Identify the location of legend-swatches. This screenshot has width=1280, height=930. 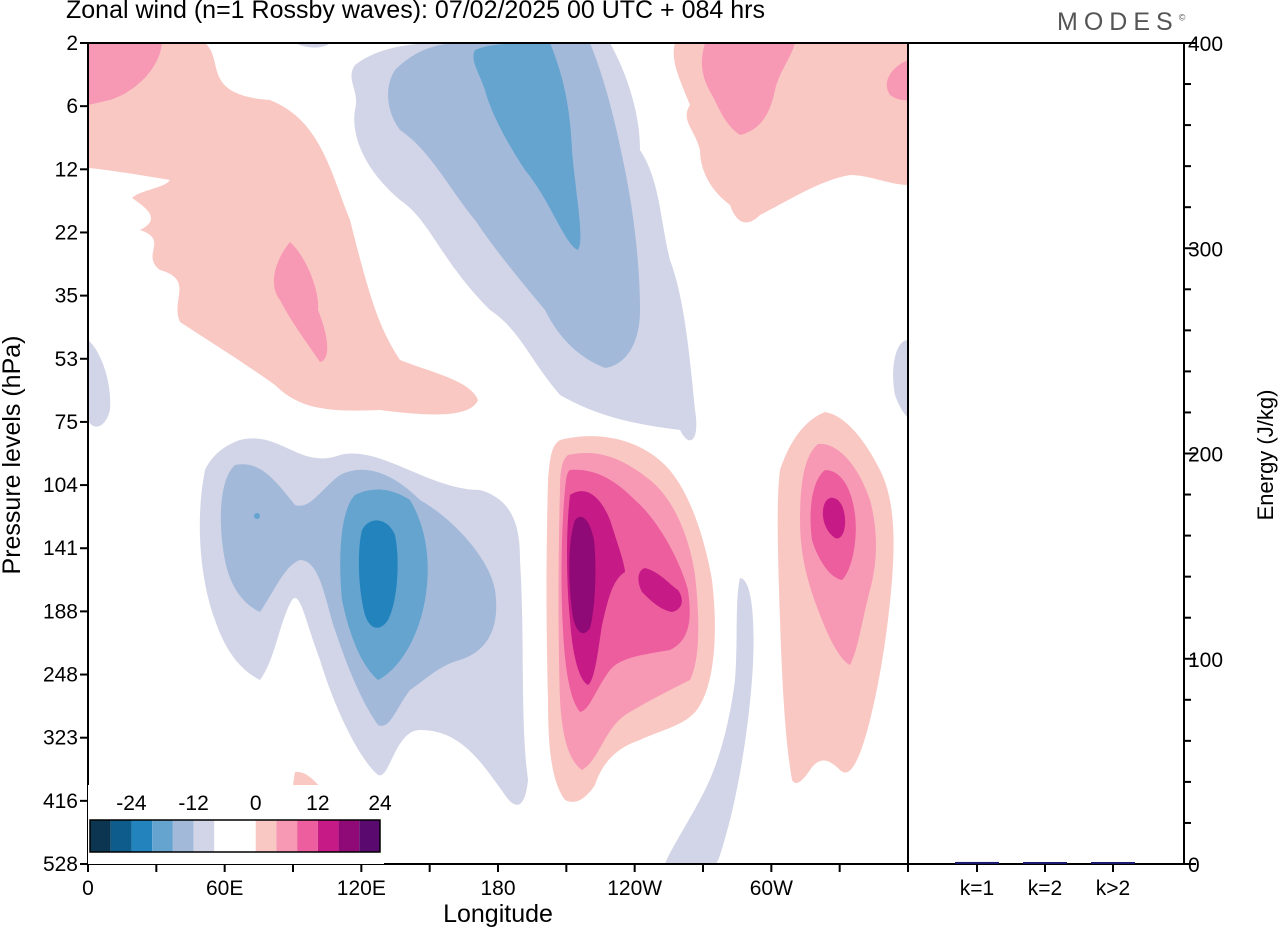
(235, 836).